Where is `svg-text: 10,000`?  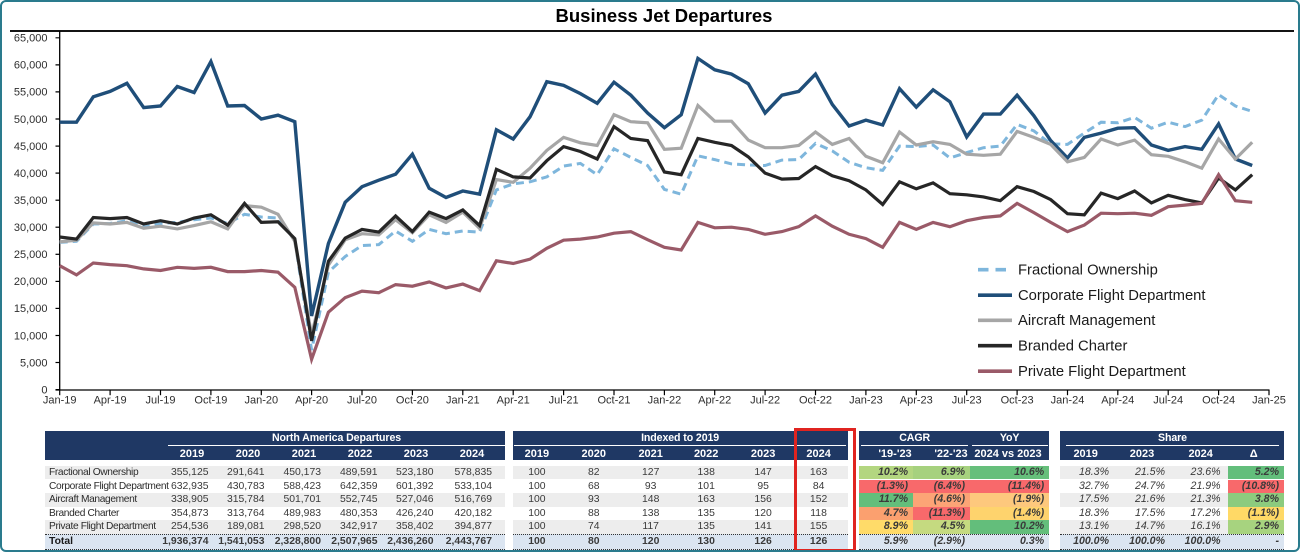 svg-text: 10,000 is located at coordinates (31, 336).